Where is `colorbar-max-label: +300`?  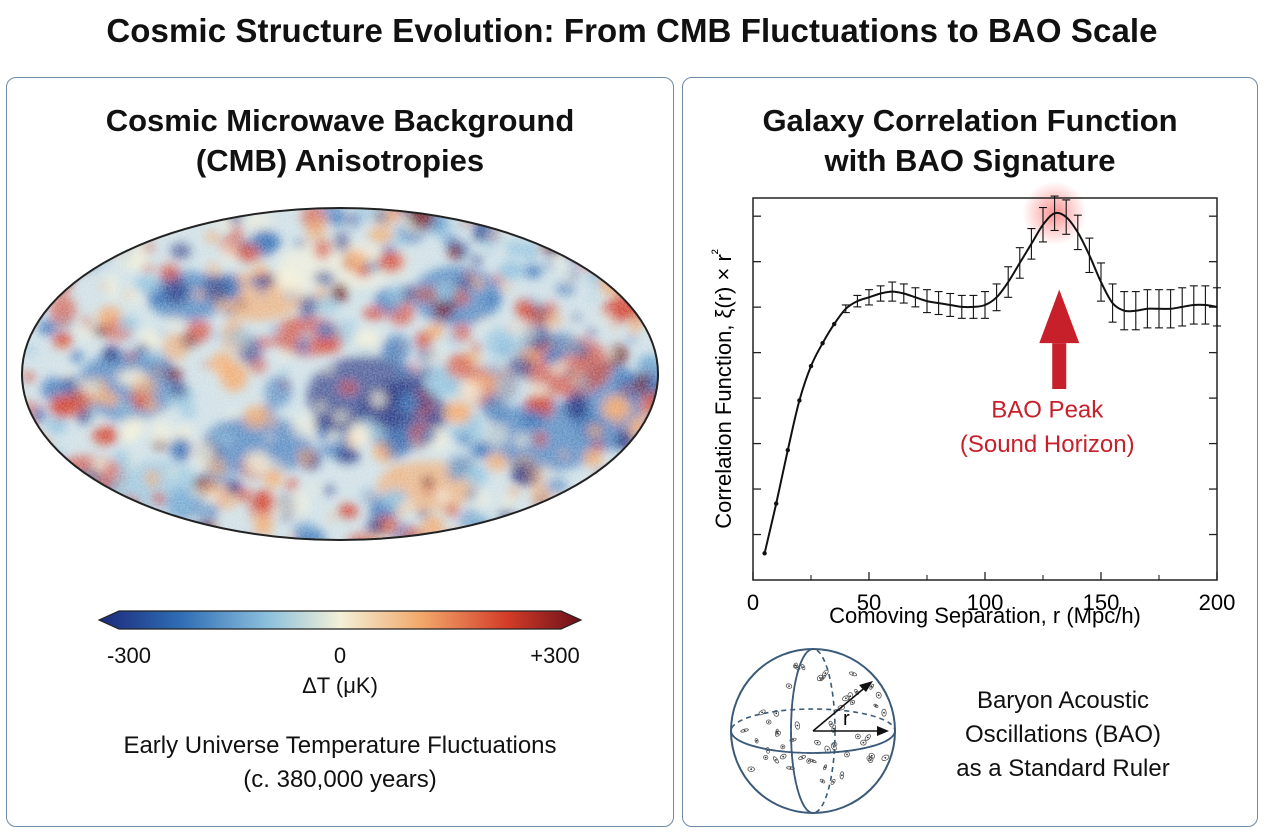
colorbar-max-label: +300 is located at coordinates (555, 655).